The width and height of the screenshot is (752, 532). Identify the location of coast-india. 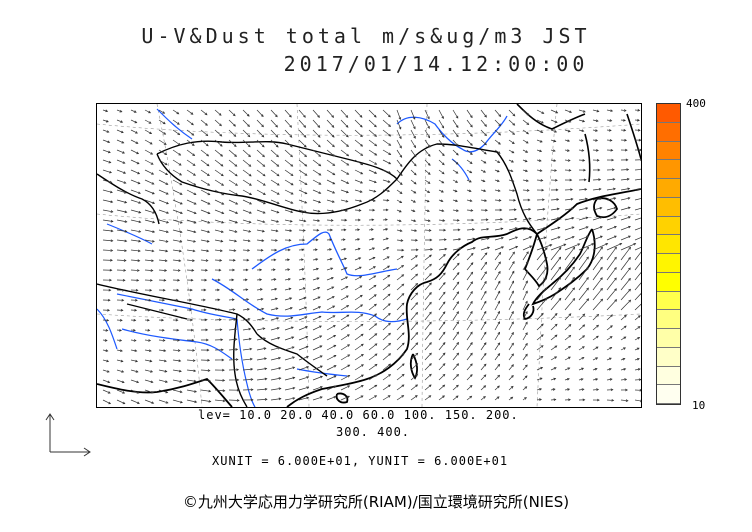
(165, 392).